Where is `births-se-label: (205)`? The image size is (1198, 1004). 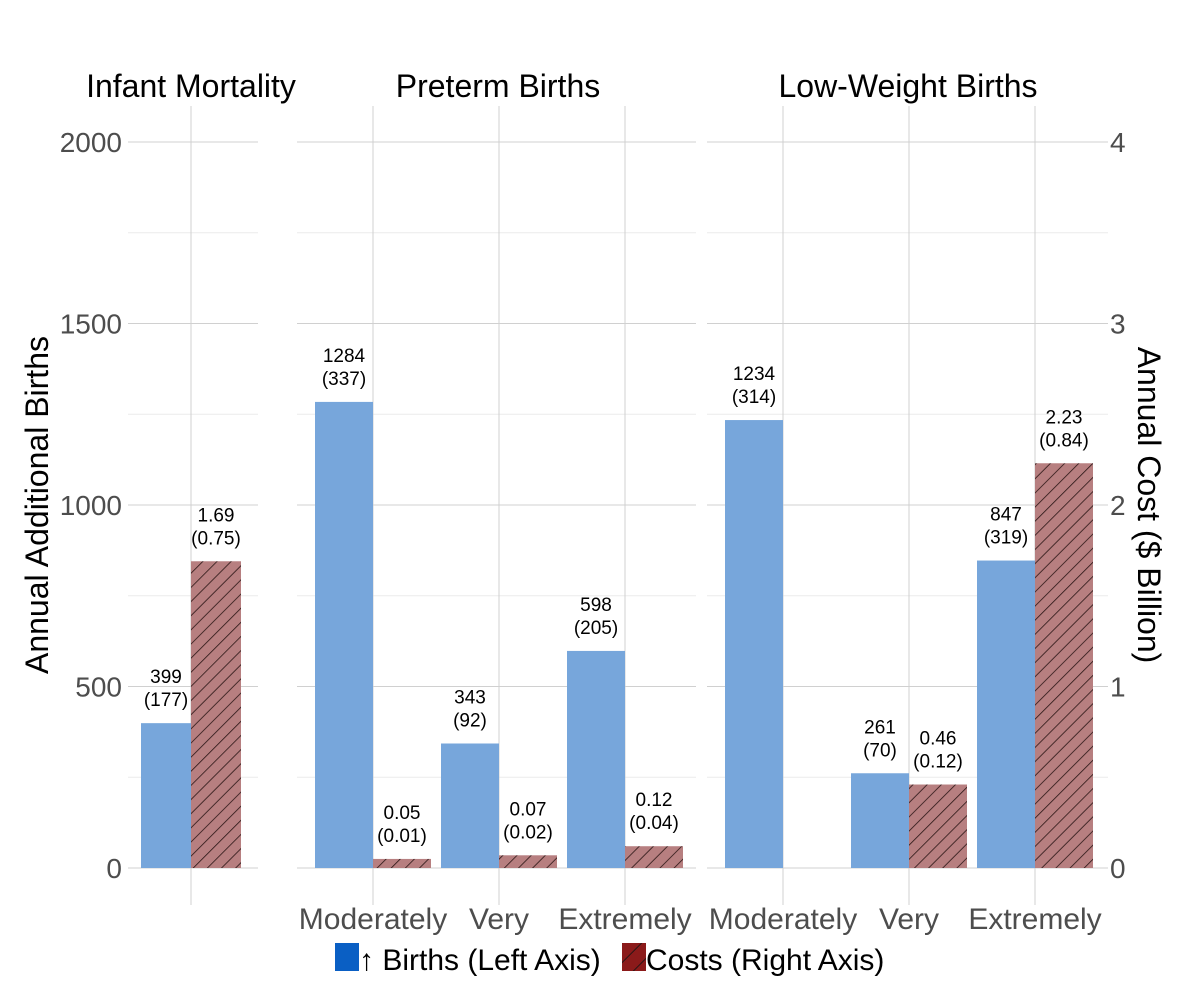 births-se-label: (205) is located at coordinates (596, 628).